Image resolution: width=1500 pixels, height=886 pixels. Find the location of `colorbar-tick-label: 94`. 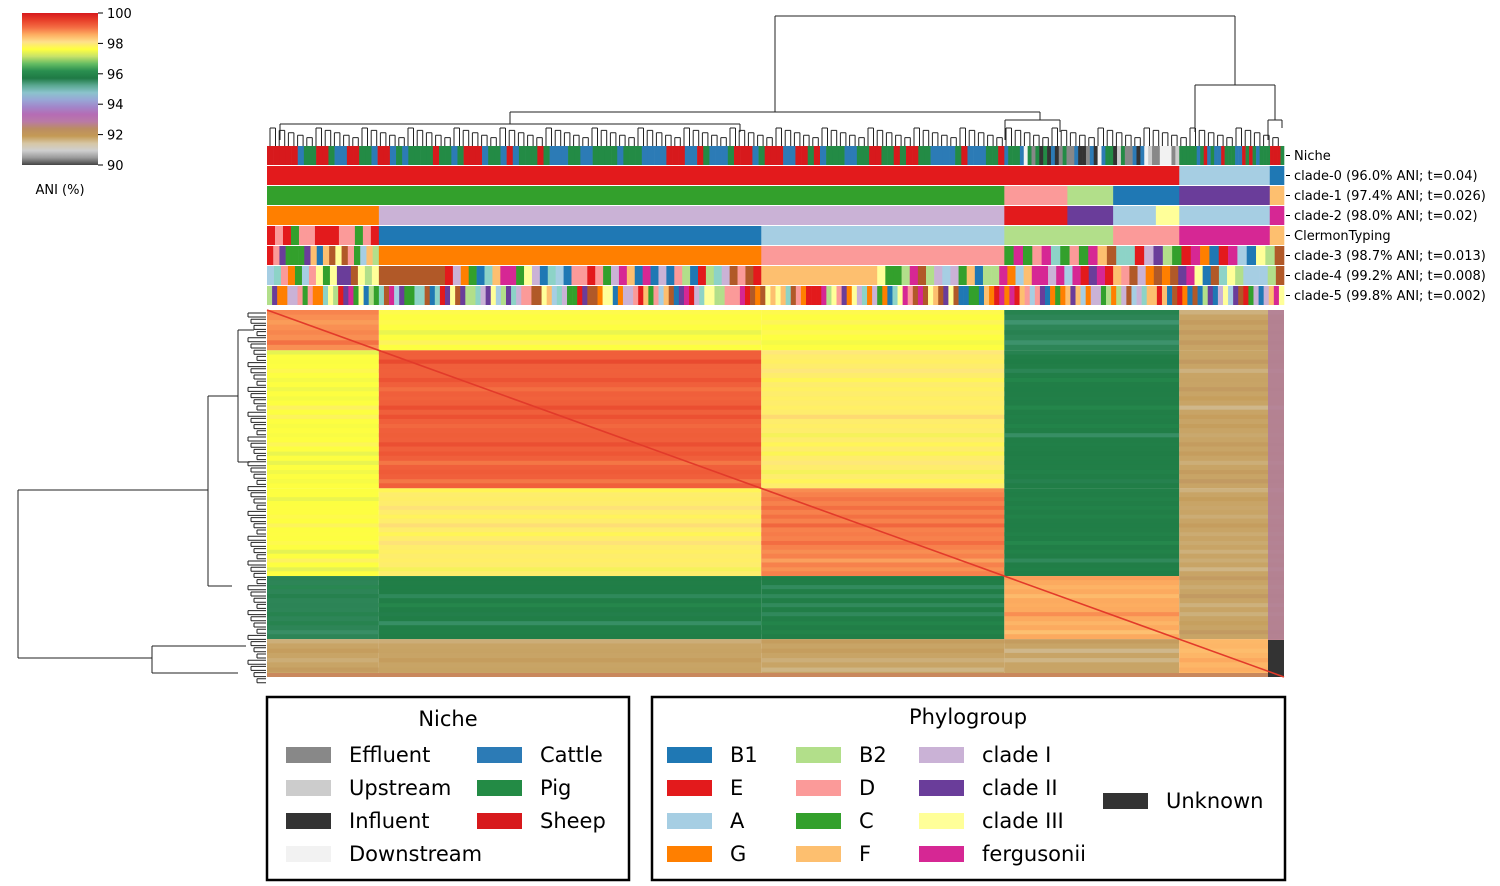

colorbar-tick-label: 94 is located at coordinates (115, 105).